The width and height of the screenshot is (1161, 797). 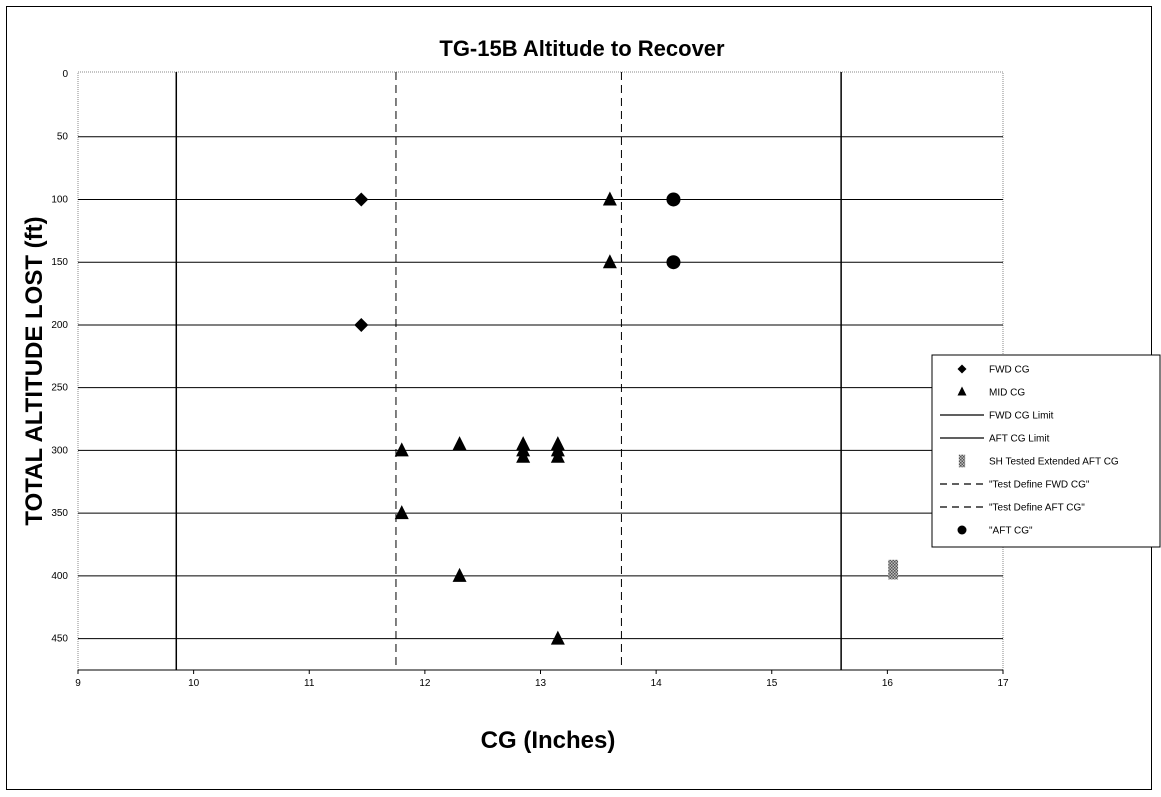 What do you see at coordinates (772, 683) in the screenshot?
I see `x-tick-label: 15` at bounding box center [772, 683].